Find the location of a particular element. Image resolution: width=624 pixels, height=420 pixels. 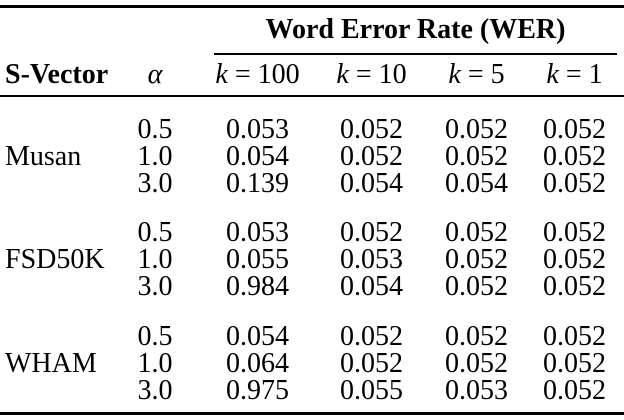

col-header-k1: k = 1 is located at coordinates (574, 75).